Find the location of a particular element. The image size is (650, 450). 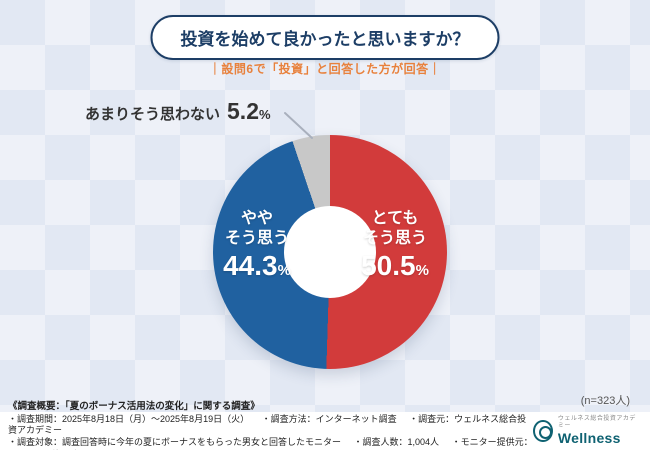

wellness-logo-tagline: ウェルネス総合投資アカデミー is located at coordinates (596, 422).